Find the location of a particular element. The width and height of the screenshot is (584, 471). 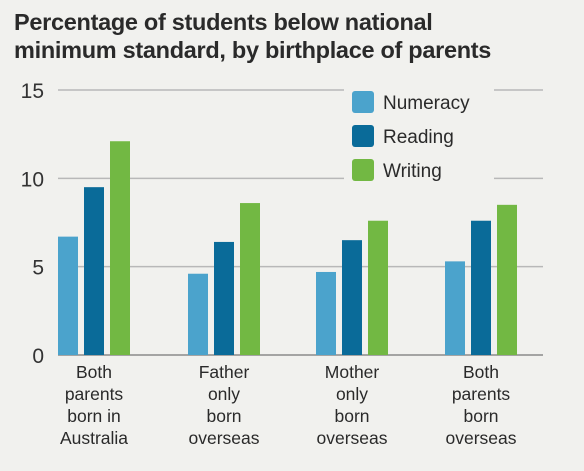

x-tick-label: Mother is located at coordinates (352, 372).